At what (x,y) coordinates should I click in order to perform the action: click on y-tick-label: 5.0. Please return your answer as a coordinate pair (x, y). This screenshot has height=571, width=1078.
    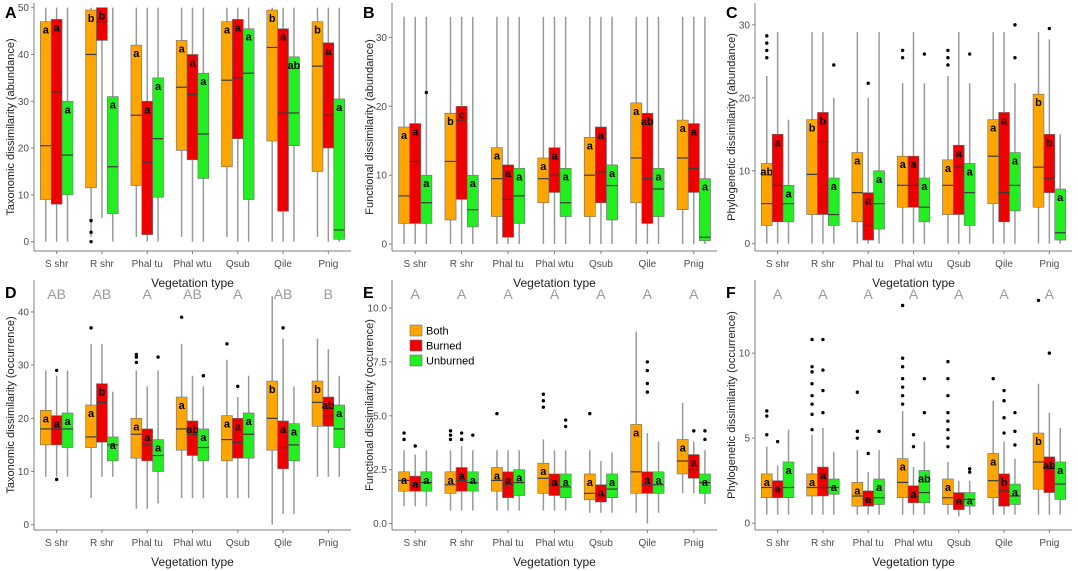
    Looking at the image, I should click on (380, 416).